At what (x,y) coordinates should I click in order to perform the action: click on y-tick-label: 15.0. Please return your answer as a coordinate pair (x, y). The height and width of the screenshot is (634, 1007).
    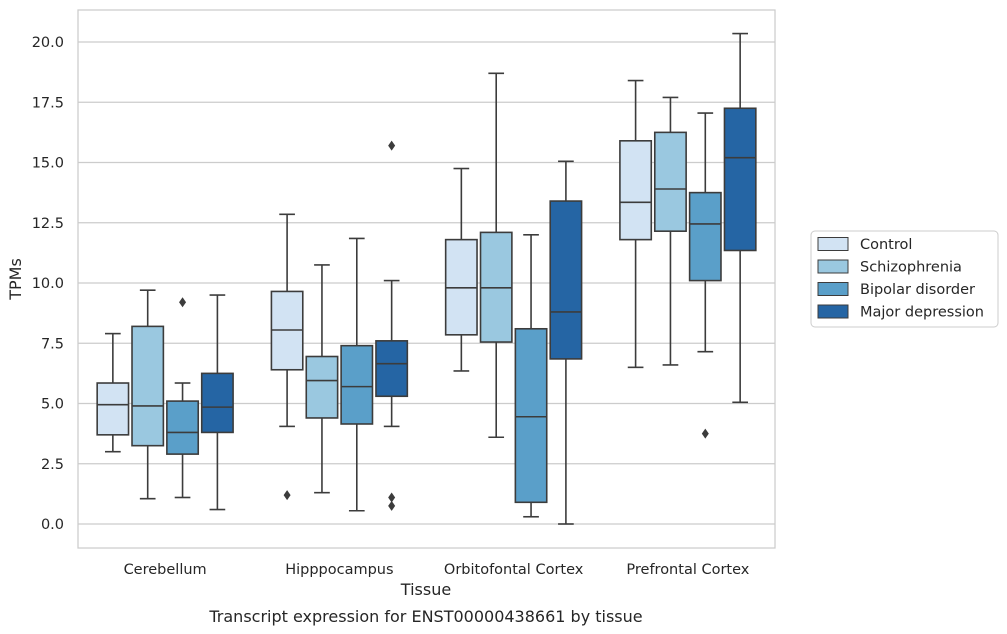
    Looking at the image, I should click on (48, 164).